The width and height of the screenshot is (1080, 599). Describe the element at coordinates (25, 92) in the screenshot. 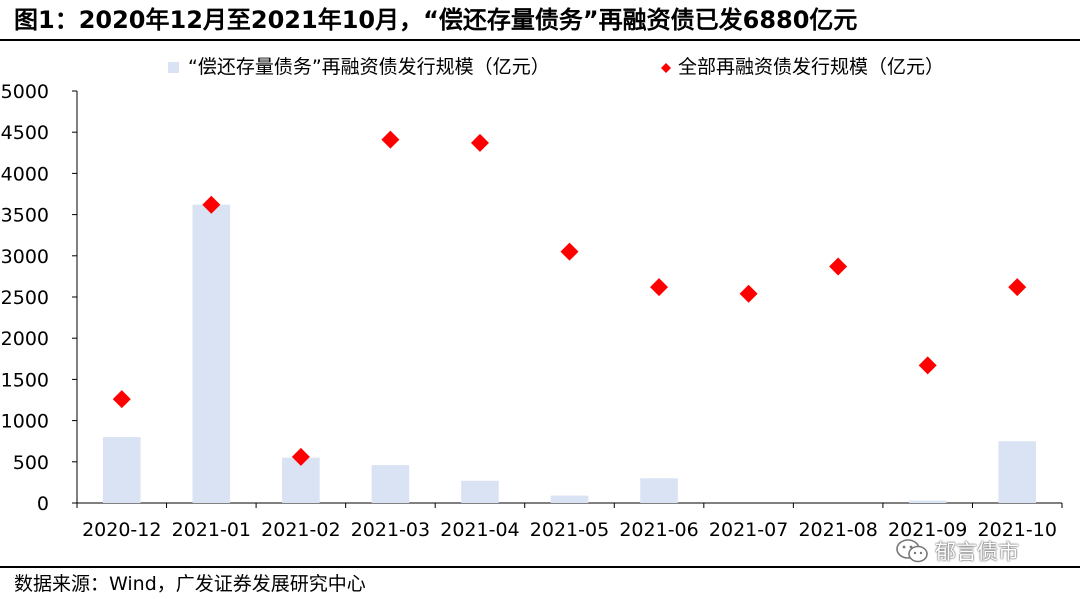

I see `y-tick-label: 5000` at that location.